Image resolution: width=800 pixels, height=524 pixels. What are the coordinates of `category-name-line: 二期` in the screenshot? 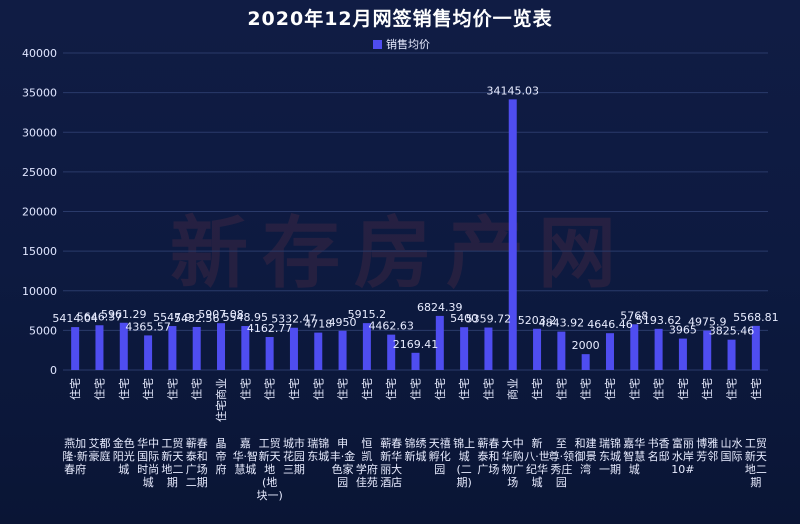 It's located at (197, 482).